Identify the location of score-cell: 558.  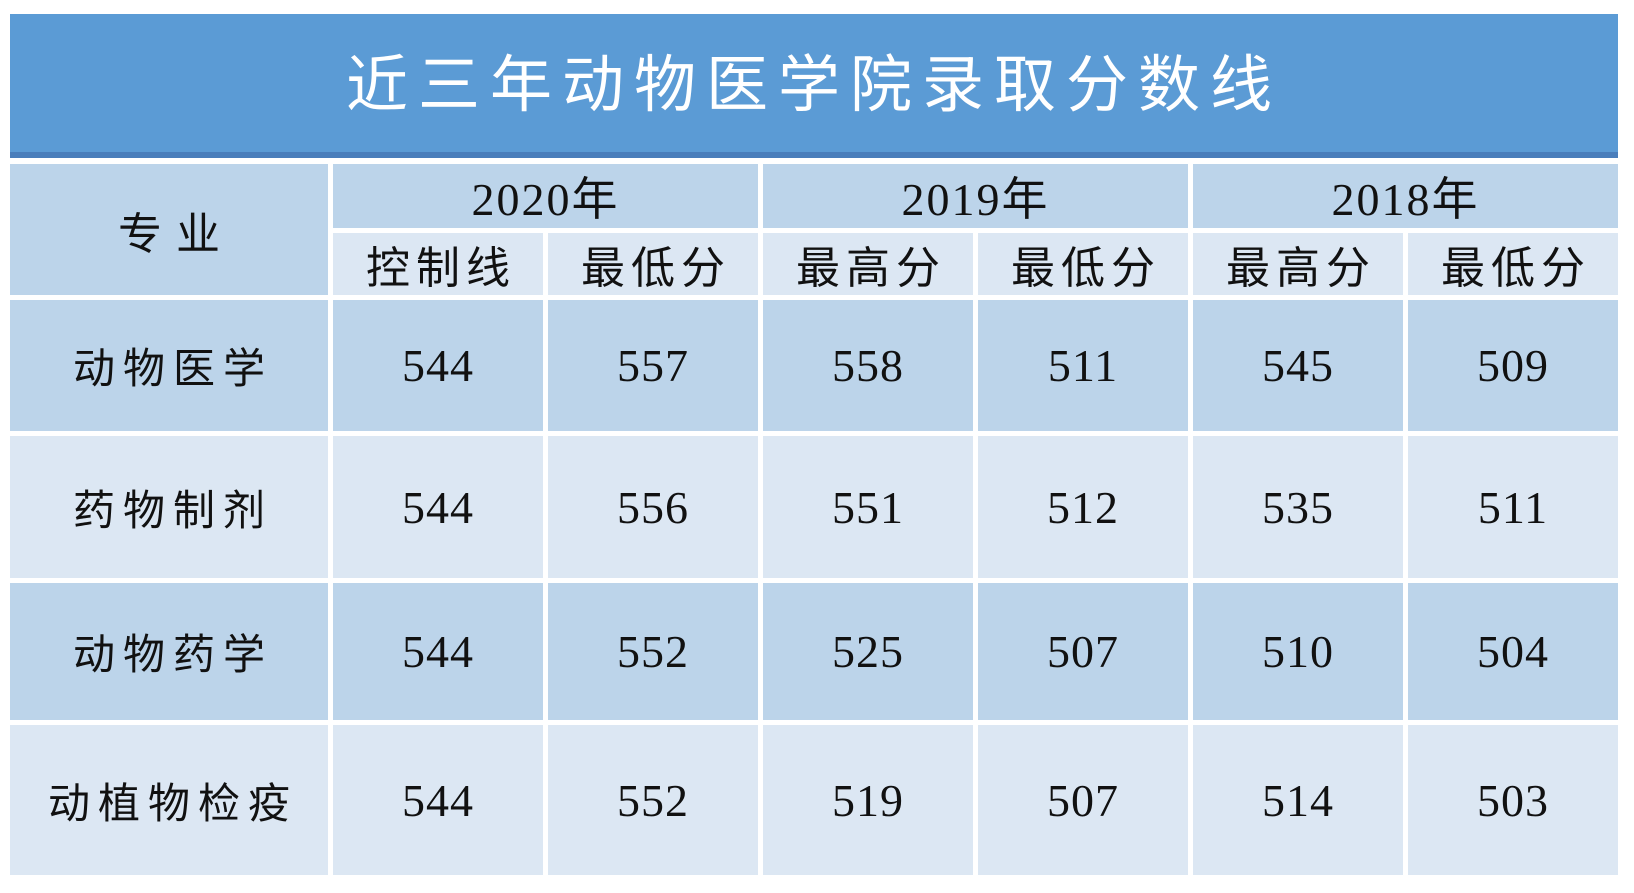
(868, 365).